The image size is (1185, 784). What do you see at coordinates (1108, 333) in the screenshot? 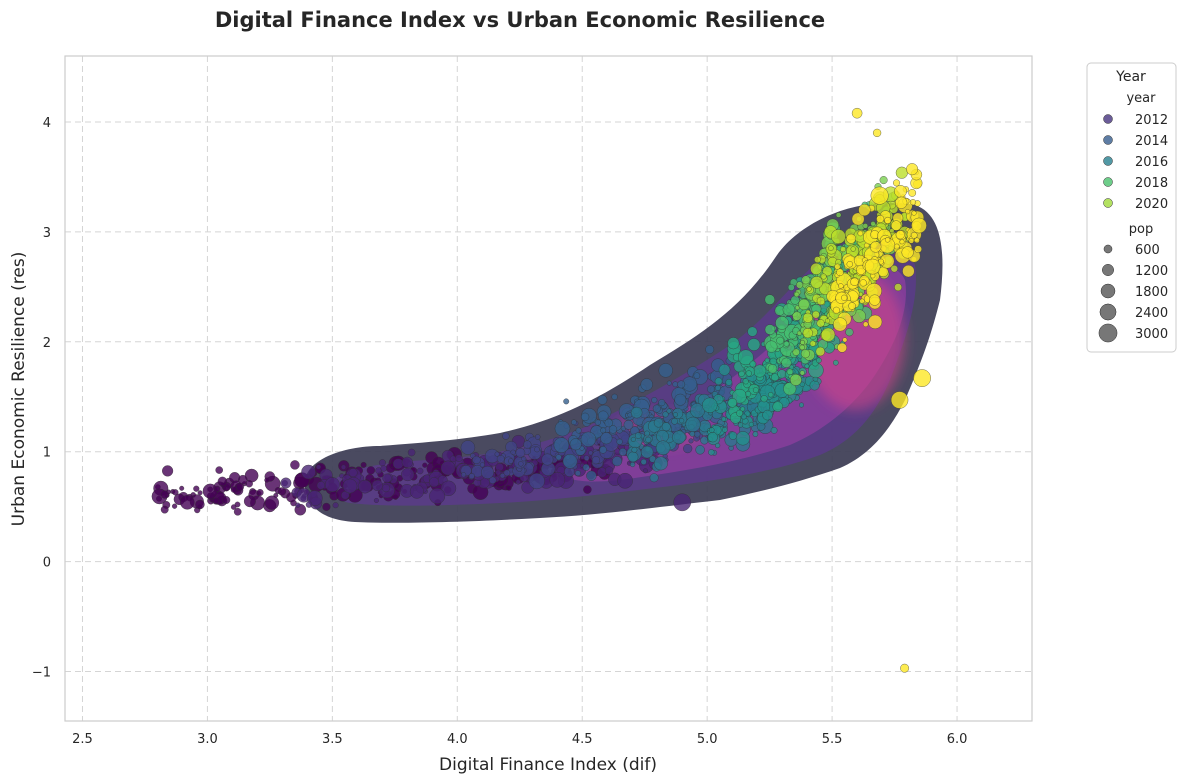
I see `legend-size-marker` at bounding box center [1108, 333].